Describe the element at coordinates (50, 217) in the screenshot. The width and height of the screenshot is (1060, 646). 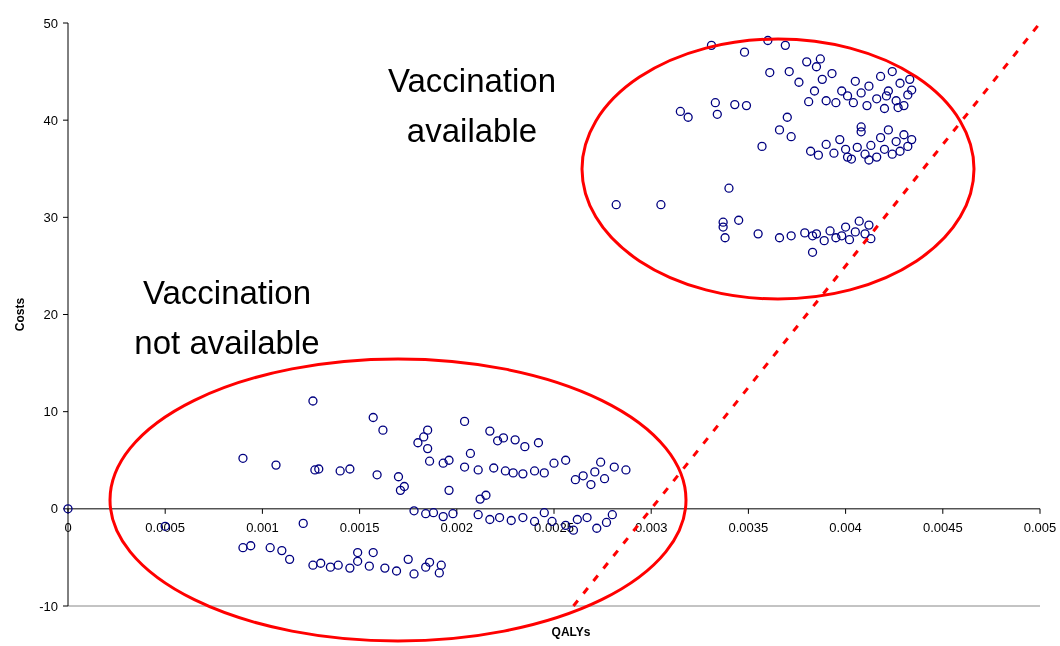
I see `y-tick-label: 30` at that location.